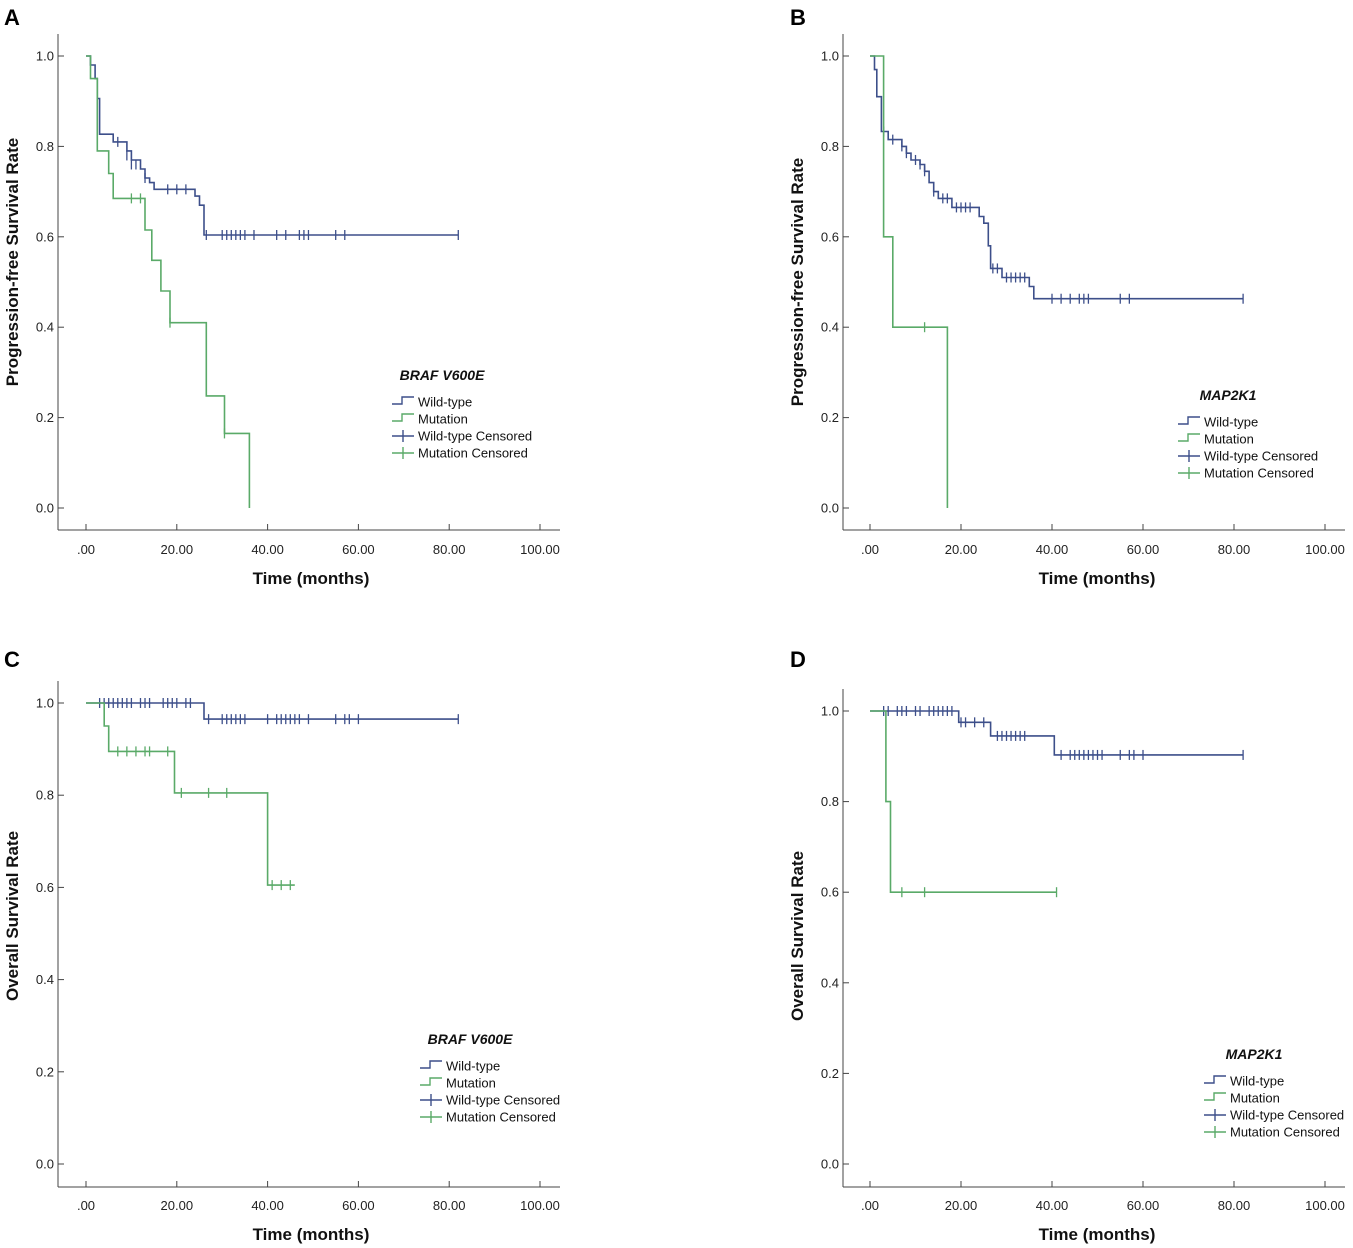 The height and width of the screenshot is (1248, 1353). Describe the element at coordinates (798, 17) in the screenshot. I see `panel-letter: B` at that location.